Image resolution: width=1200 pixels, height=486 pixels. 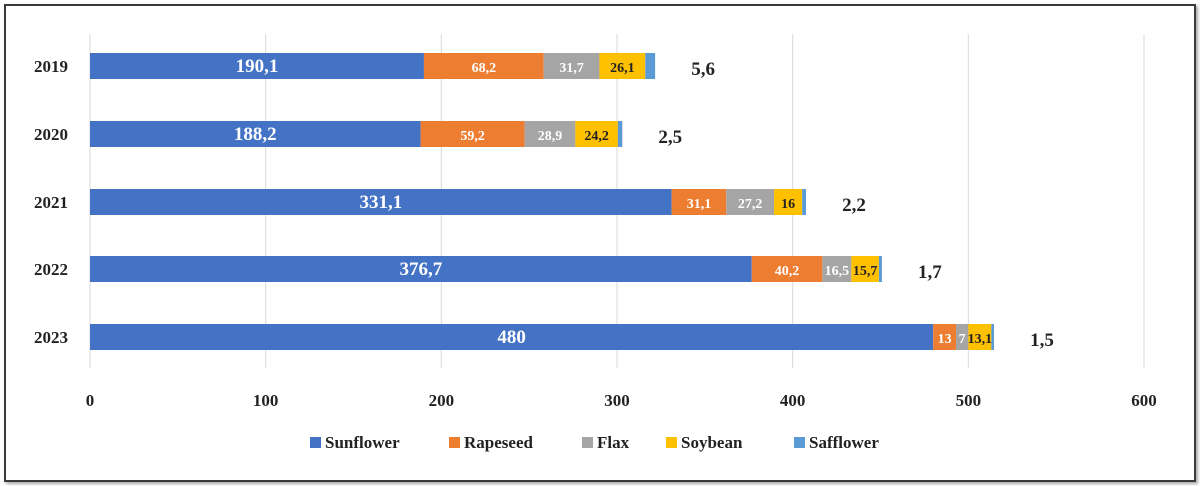 I want to click on bar-flax-2023, so click(x=962, y=337).